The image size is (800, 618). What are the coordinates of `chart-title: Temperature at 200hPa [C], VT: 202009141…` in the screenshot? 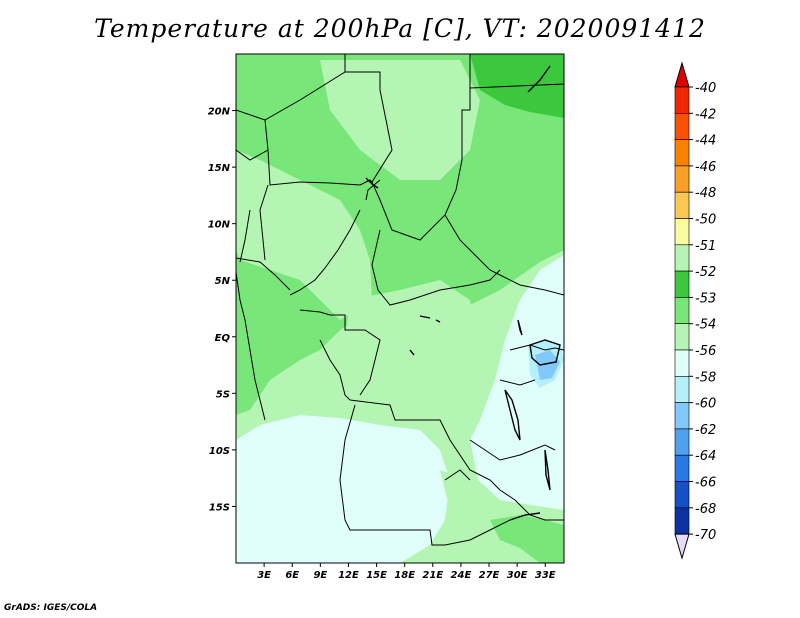 It's located at (400, 28).